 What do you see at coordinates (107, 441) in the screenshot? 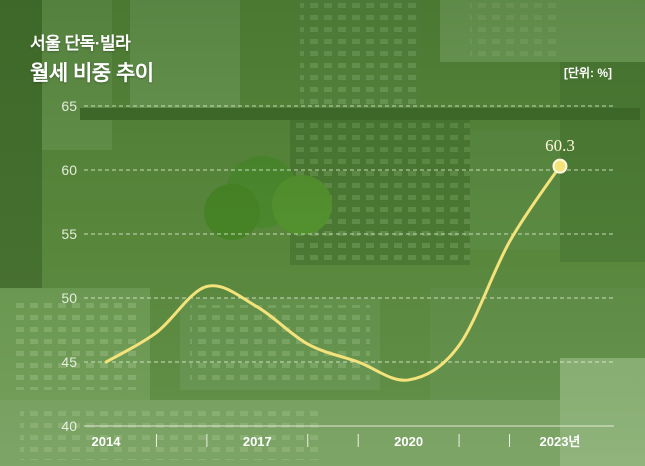
I see `x-tick-label: 2014` at bounding box center [107, 441].